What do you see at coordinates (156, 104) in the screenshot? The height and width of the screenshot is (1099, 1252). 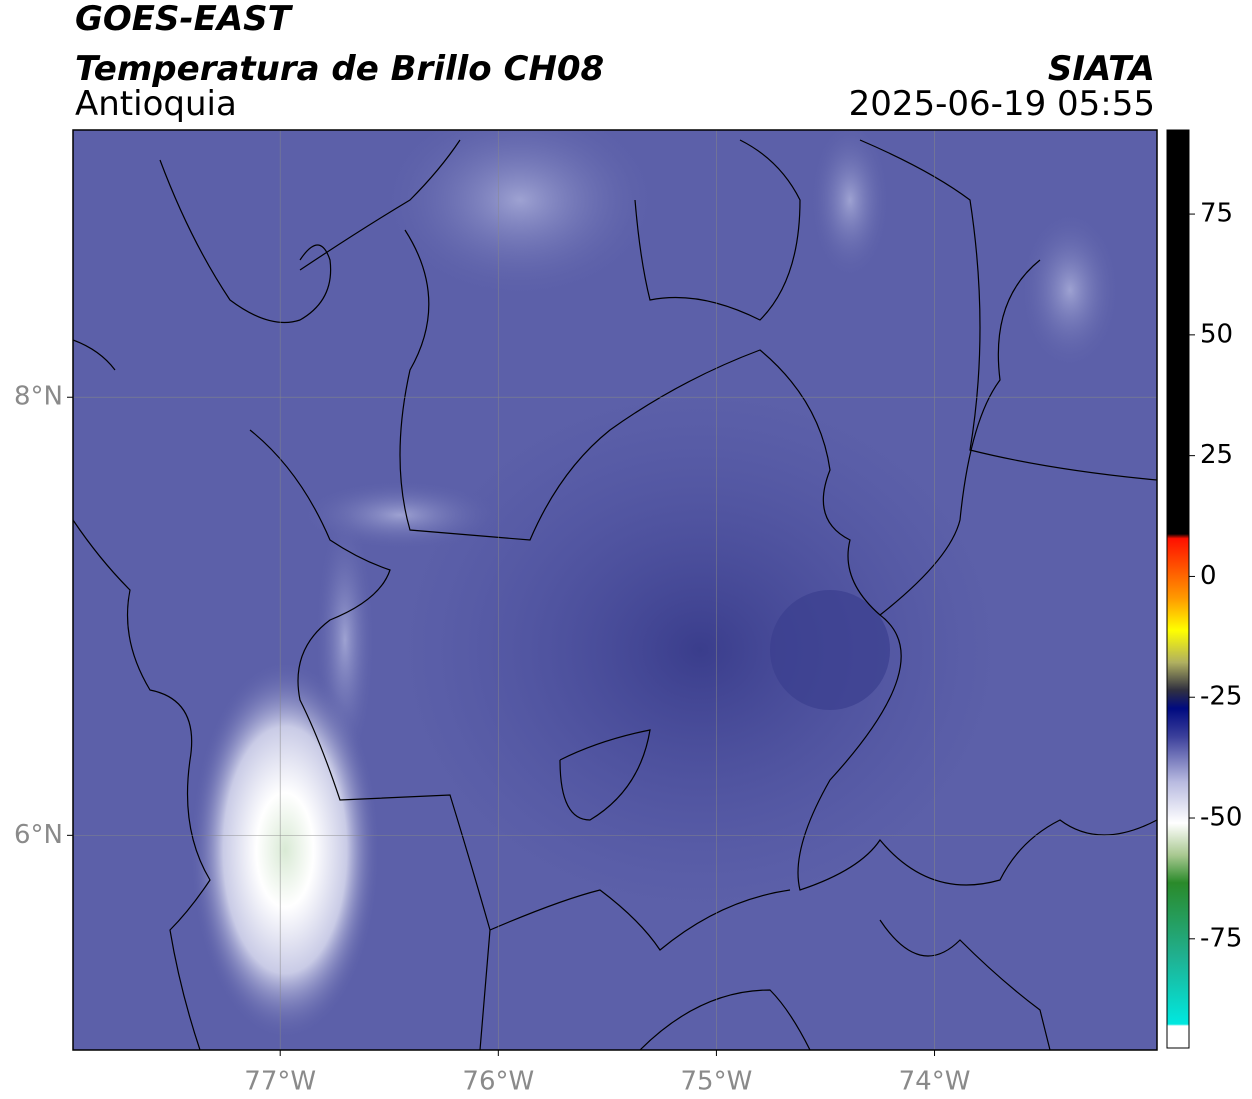 I see `region: Antioquia` at bounding box center [156, 104].